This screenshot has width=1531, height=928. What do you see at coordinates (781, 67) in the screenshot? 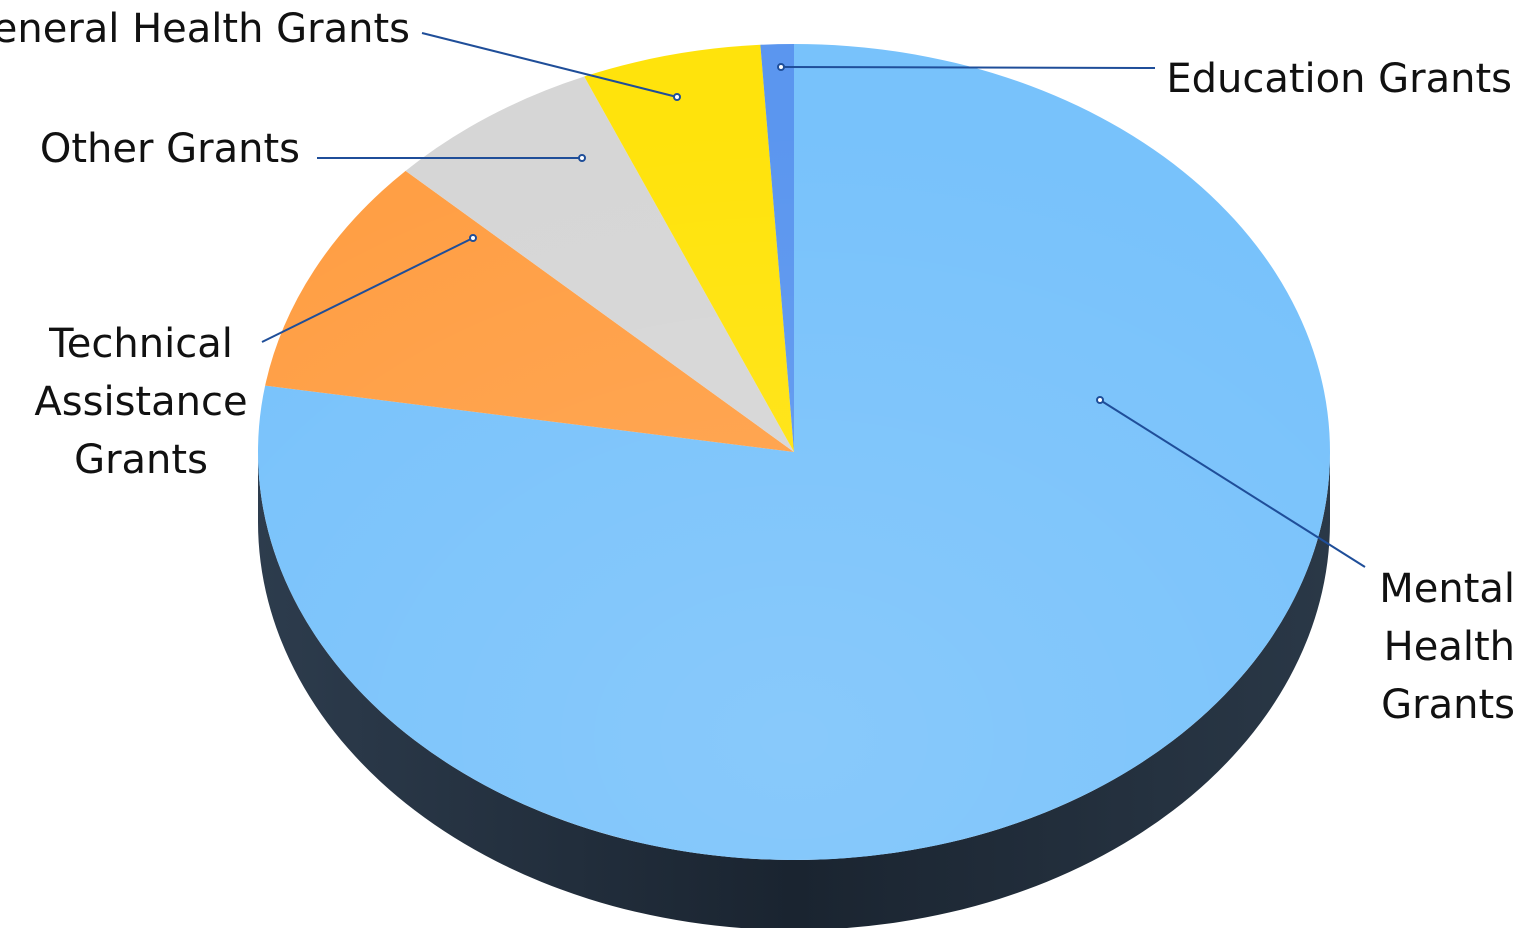
I see `leader-dot-education-grants` at bounding box center [781, 67].